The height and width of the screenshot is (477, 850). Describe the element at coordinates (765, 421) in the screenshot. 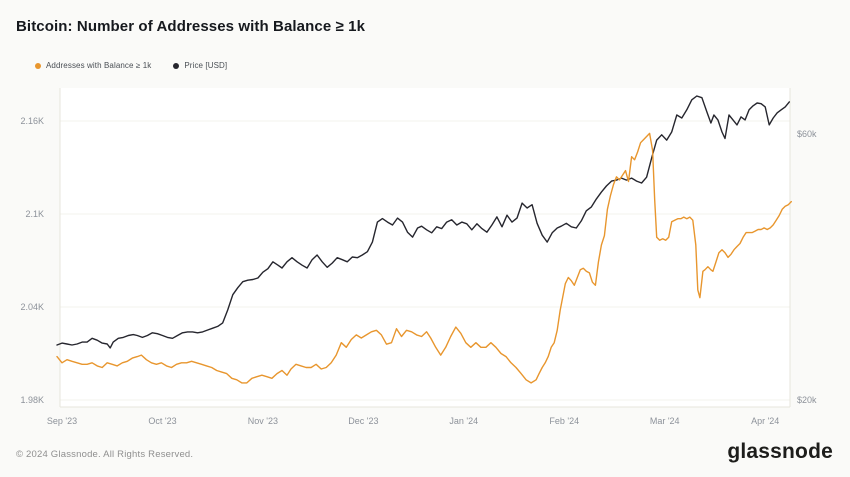

I see `x-axis-tick-label: Apr '24` at that location.